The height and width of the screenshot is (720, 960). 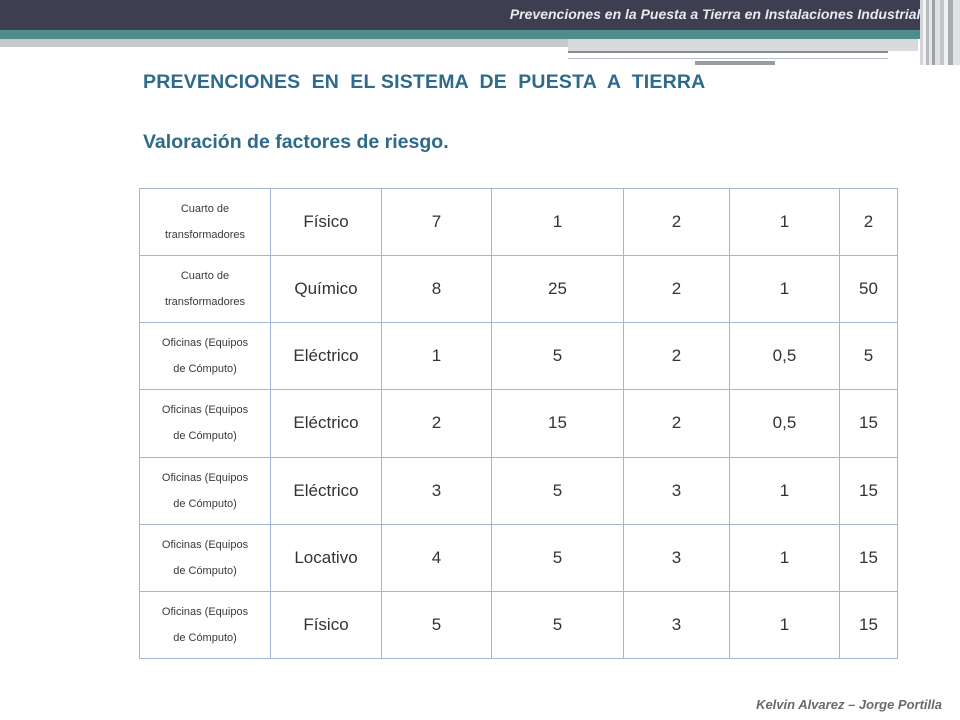 I want to click on header-vertical-bars, so click(x=940, y=32).